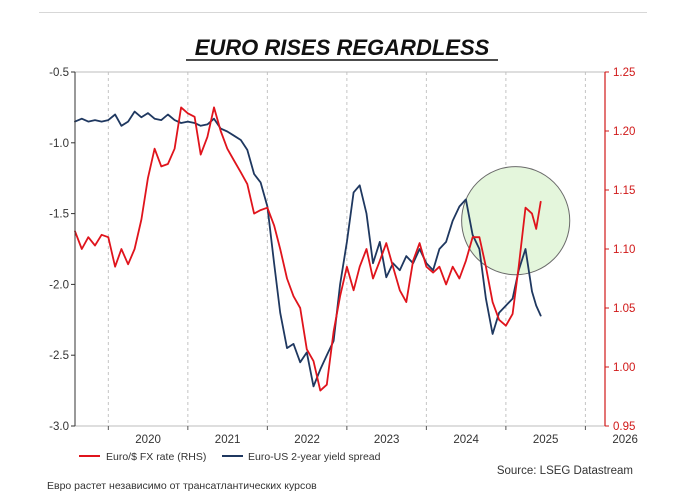 This screenshot has height=503, width=700. What do you see at coordinates (314, 457) in the screenshot?
I see `legend-label-spread: Euro-US 2-year yield spread` at bounding box center [314, 457].